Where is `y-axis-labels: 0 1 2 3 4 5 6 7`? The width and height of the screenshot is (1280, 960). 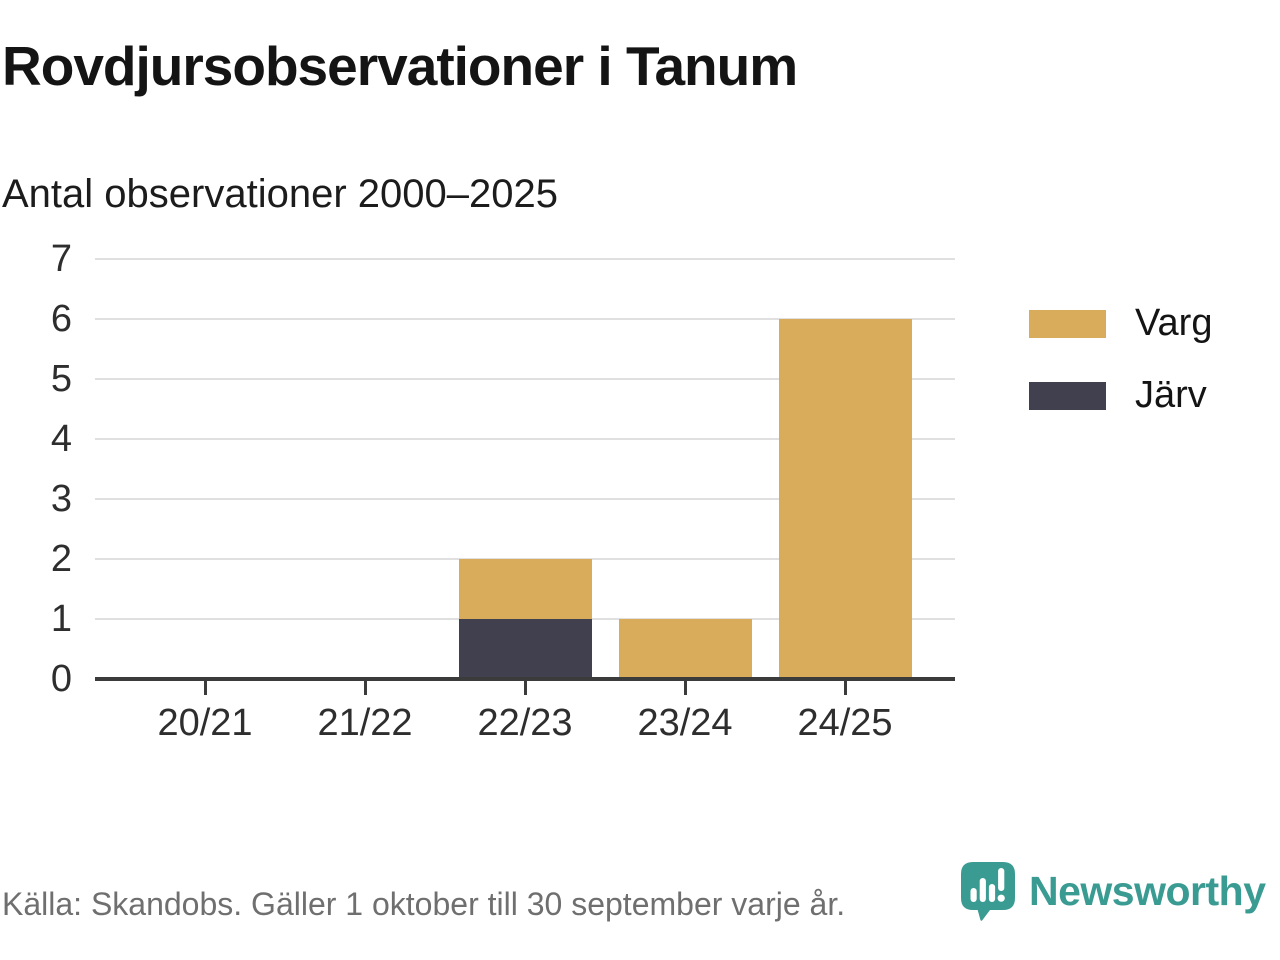
y-axis-labels: 0 1 2 3 4 5 6 7 is located at coordinates (36, 469).